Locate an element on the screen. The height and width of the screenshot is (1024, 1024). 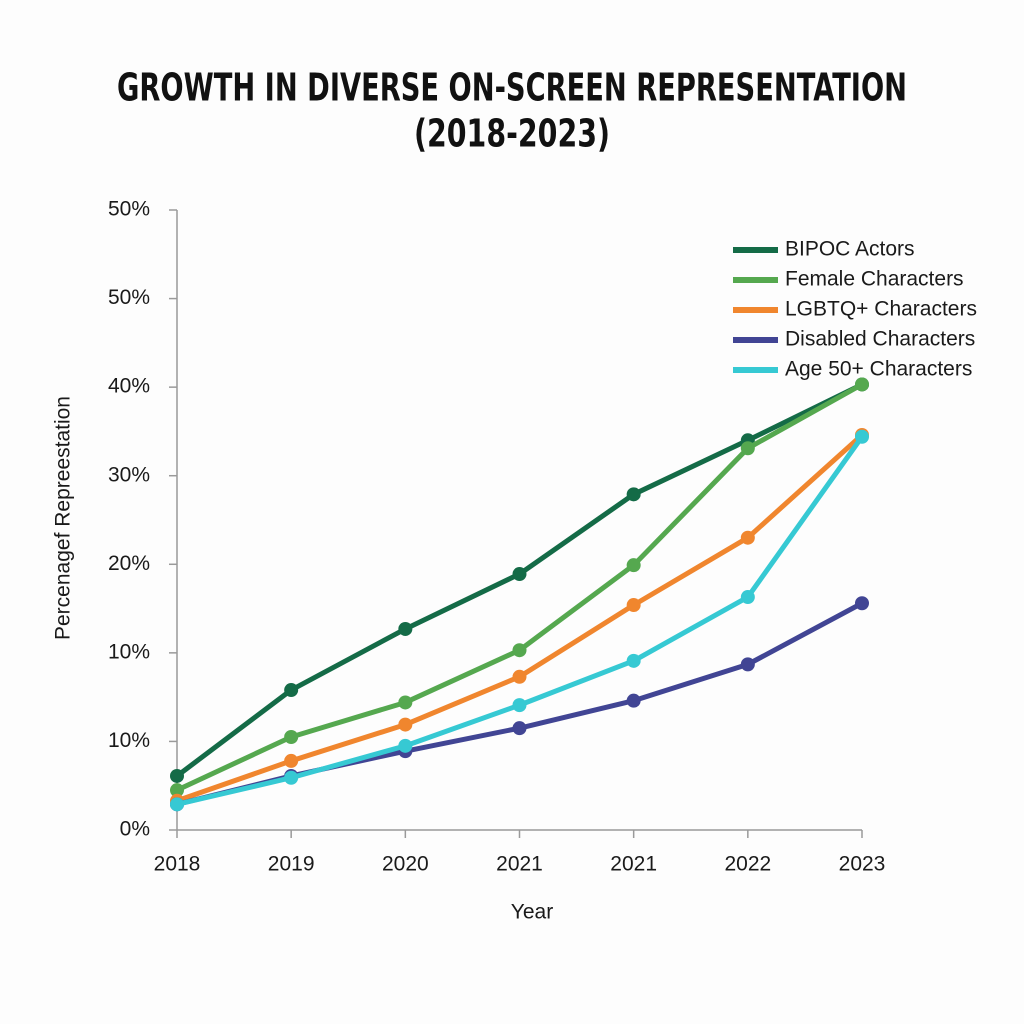
y-tick-label: 0% is located at coordinates (135, 829).